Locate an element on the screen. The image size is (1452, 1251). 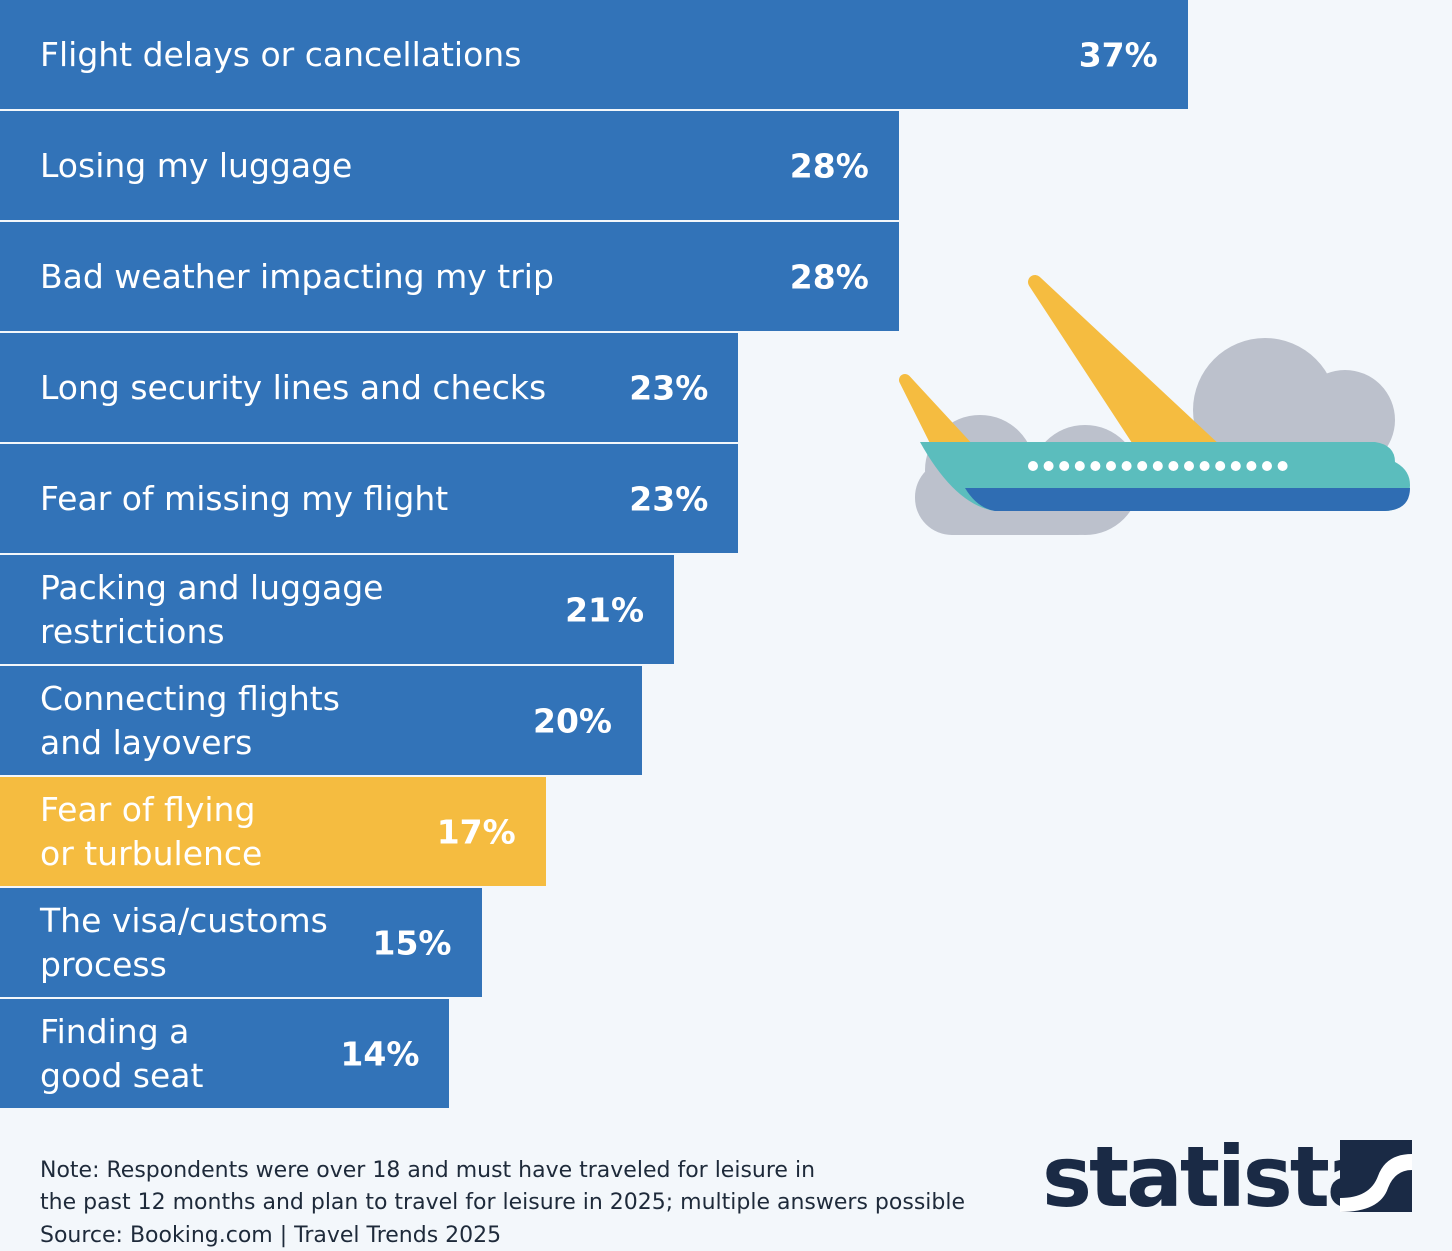
bar: Flight delays or cancellations 37% is located at coordinates (594, 54).